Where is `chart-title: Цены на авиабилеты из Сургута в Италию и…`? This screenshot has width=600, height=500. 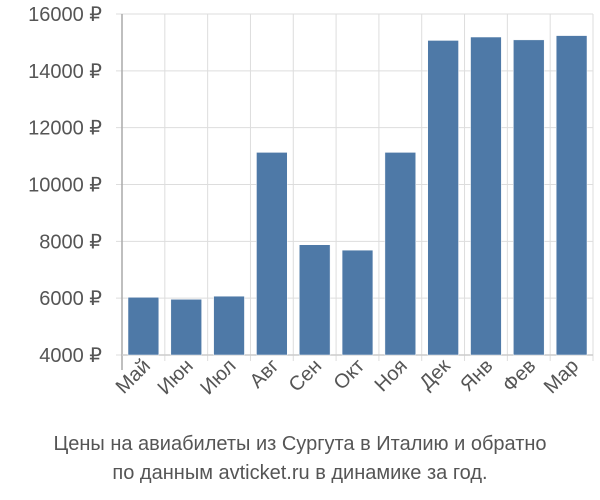 chart-title: Цены на авиабилеты из Сургута в Италию и… is located at coordinates (300, 459).